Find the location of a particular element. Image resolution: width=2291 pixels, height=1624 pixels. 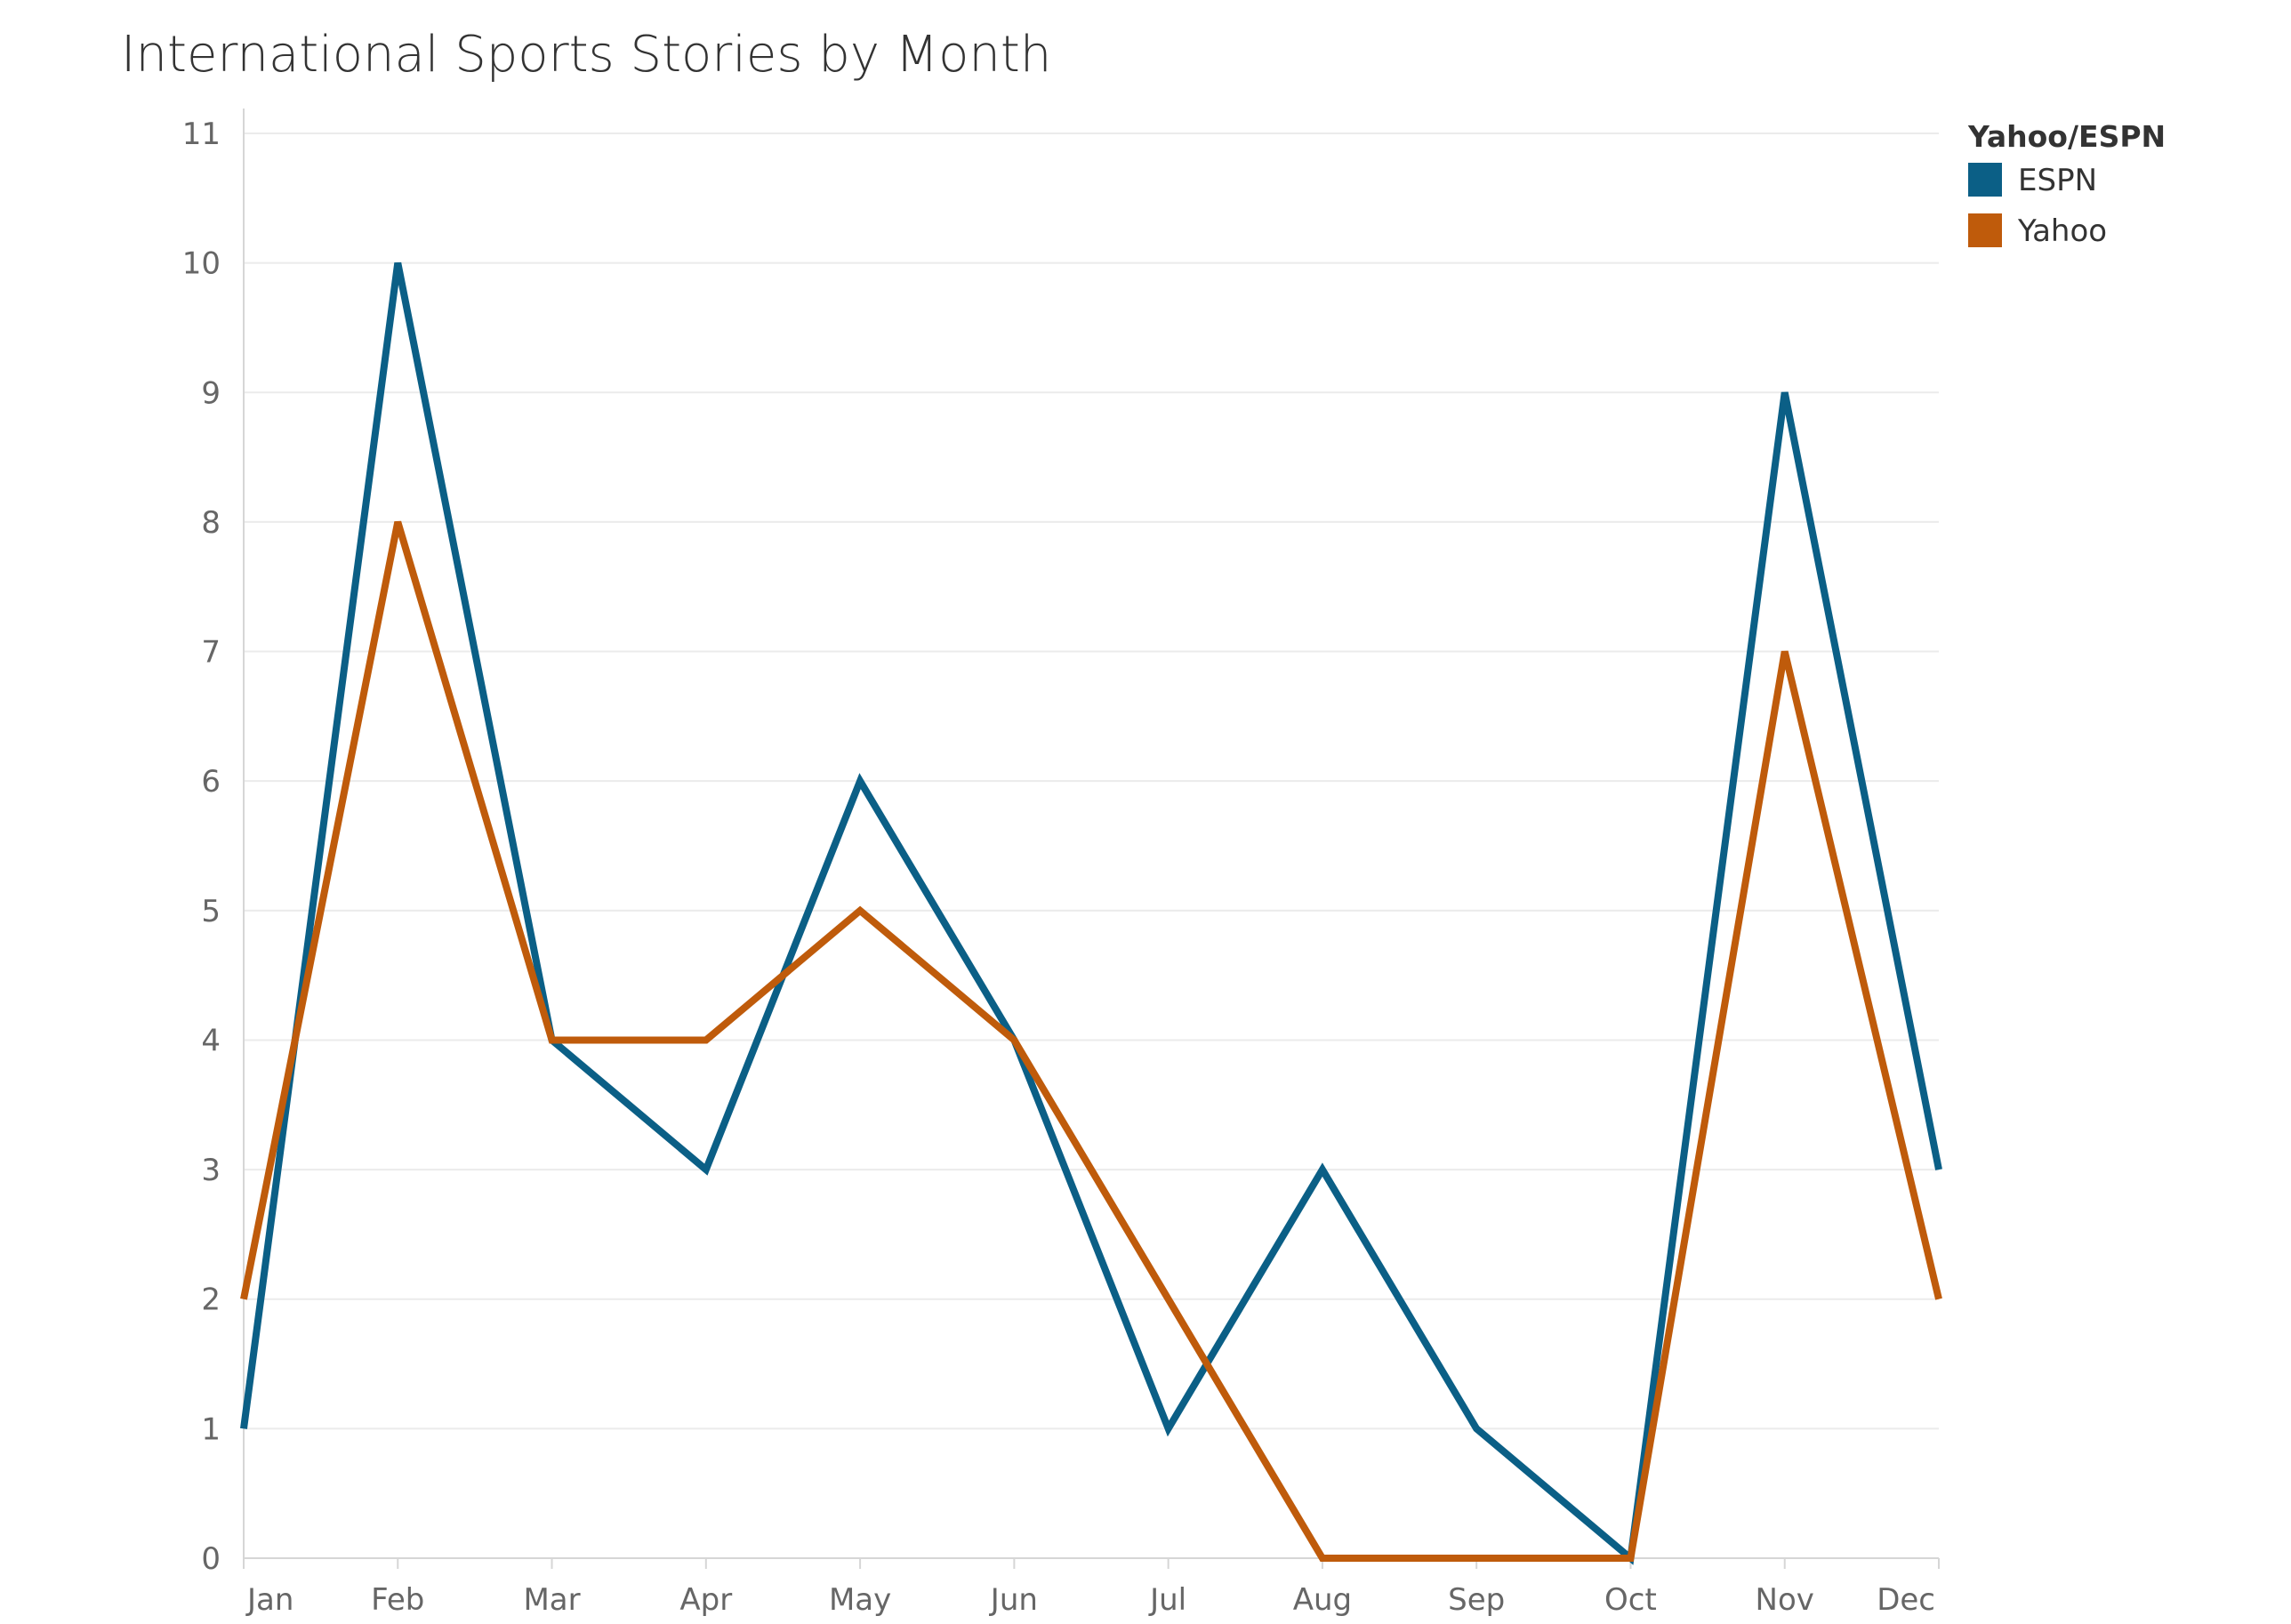

x-tick-label: Jun is located at coordinates (1013, 1600).